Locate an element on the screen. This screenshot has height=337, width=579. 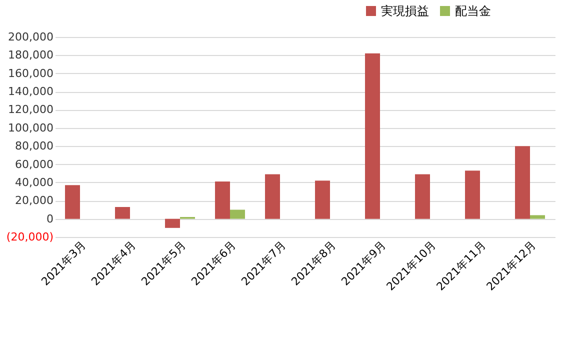
legend-label: 配当金 is located at coordinates (473, 11).